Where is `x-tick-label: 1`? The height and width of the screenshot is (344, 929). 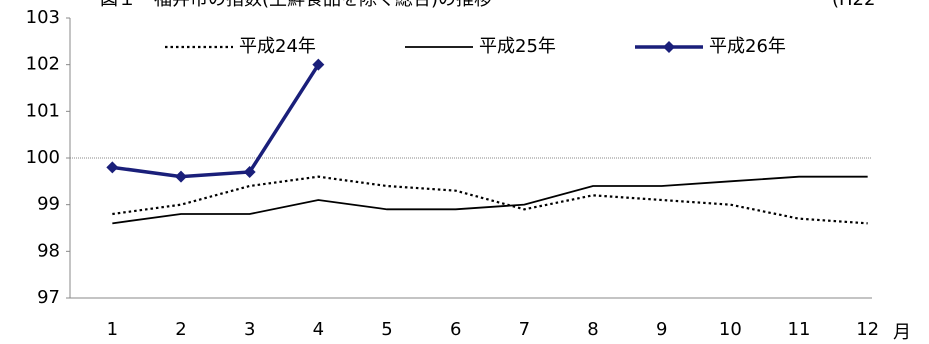 x-tick-label: 1 is located at coordinates (112, 329).